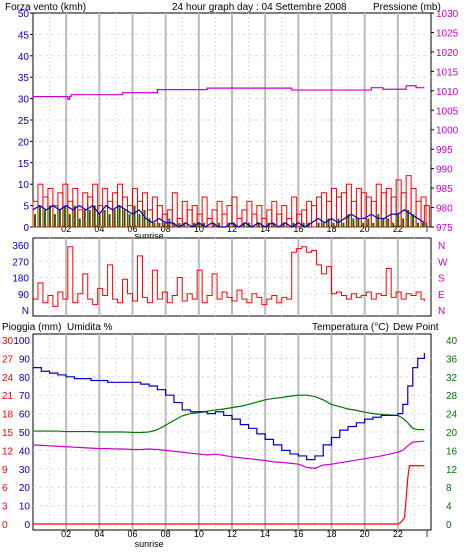 This screenshot has width=467, height=556. Describe the element at coordinates (24, 57) in the screenshot. I see `wind-tick-label: 40` at that location.